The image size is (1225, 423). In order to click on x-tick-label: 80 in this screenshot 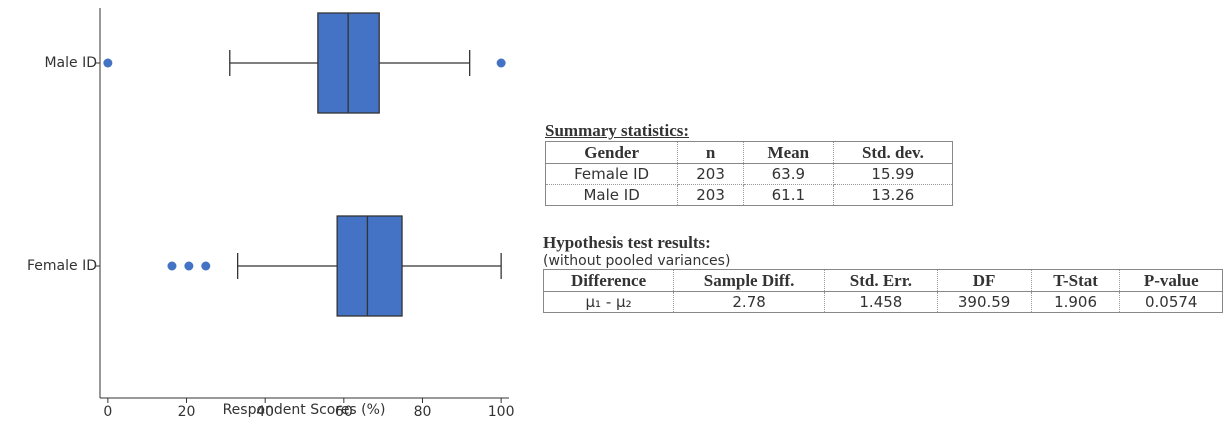, I will do `click(423, 412)`.